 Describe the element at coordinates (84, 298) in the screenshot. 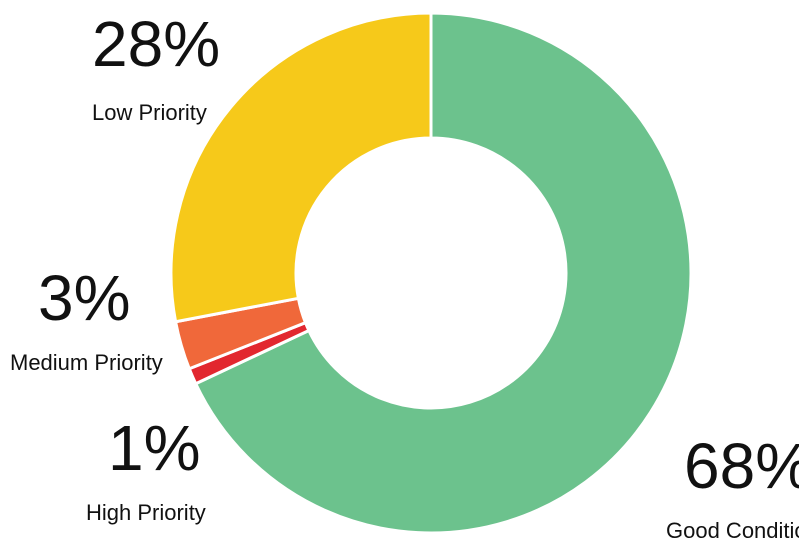

I see `medium-priority-percent: 3%` at that location.